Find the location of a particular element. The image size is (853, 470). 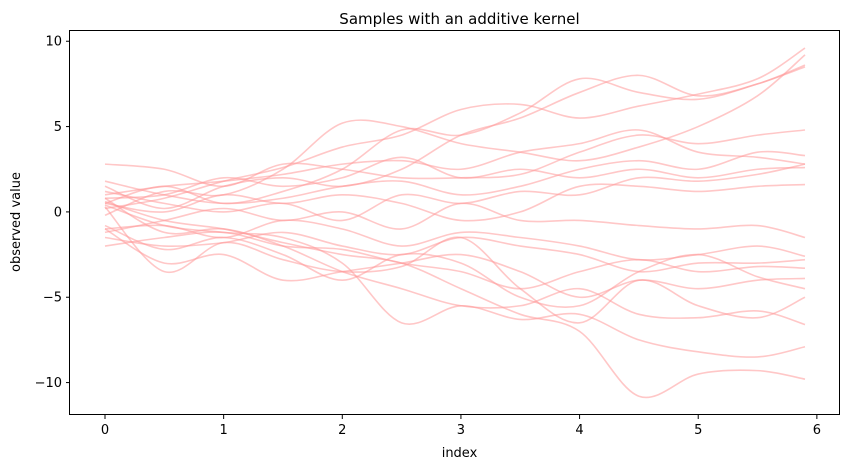

y-axis-ticks: −10 −5 0 5 10 is located at coordinates (52, 213).